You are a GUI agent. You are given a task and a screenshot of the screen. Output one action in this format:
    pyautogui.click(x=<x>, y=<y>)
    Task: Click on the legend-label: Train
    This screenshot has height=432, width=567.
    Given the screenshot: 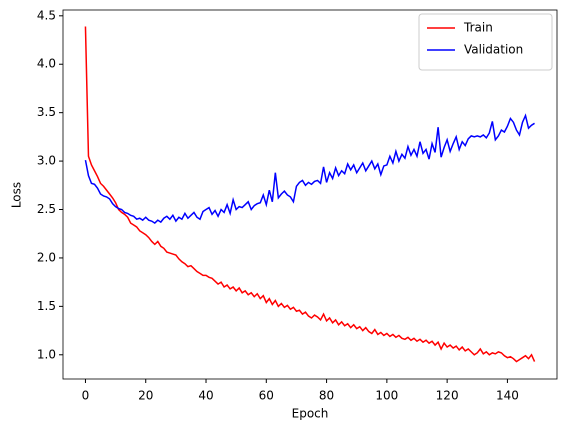 What is the action you would take?
    pyautogui.click(x=478, y=28)
    